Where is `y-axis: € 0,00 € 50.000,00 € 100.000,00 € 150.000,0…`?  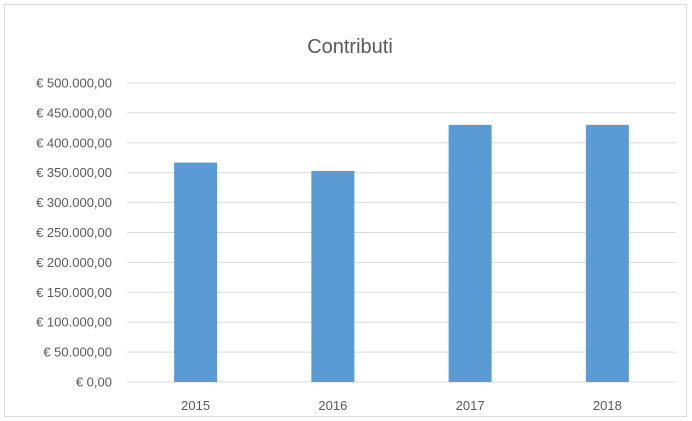 y-axis: € 0,00 € 50.000,00 € 100.000,00 € 150.000,0… is located at coordinates (74, 233).